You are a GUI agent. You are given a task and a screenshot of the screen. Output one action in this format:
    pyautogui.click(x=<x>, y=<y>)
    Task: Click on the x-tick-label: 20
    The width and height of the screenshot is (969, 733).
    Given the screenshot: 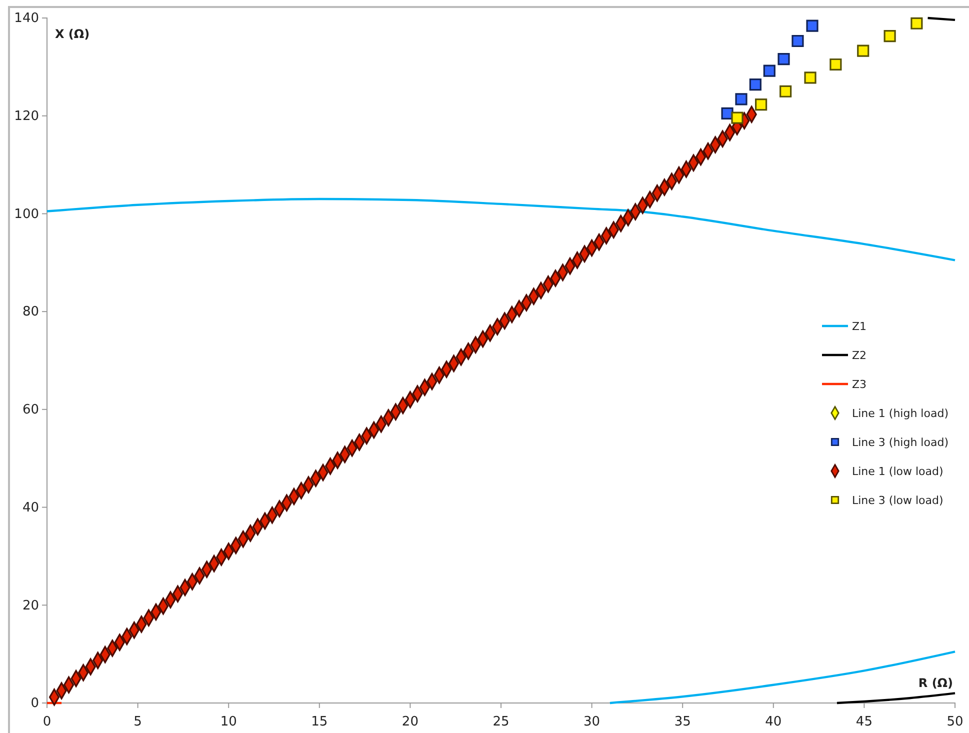 What is the action you would take?
    pyautogui.click(x=410, y=722)
    